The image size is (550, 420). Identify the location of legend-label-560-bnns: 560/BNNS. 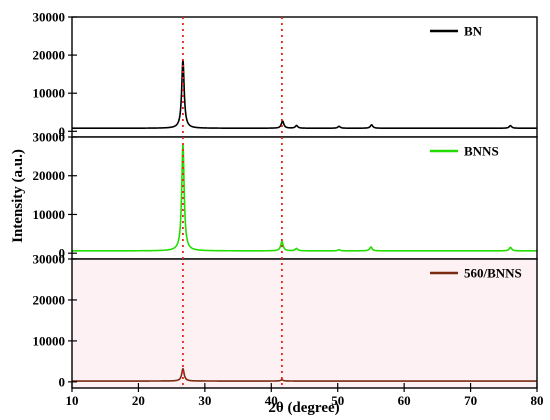
(493, 273).